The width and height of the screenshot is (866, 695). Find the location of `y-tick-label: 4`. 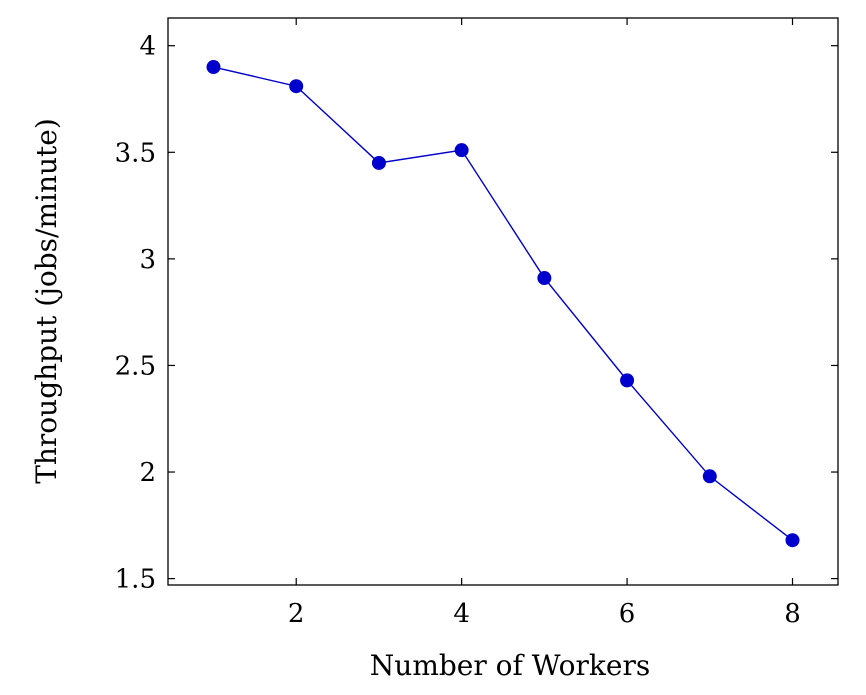

y-tick-label: 4 is located at coordinates (147, 47).